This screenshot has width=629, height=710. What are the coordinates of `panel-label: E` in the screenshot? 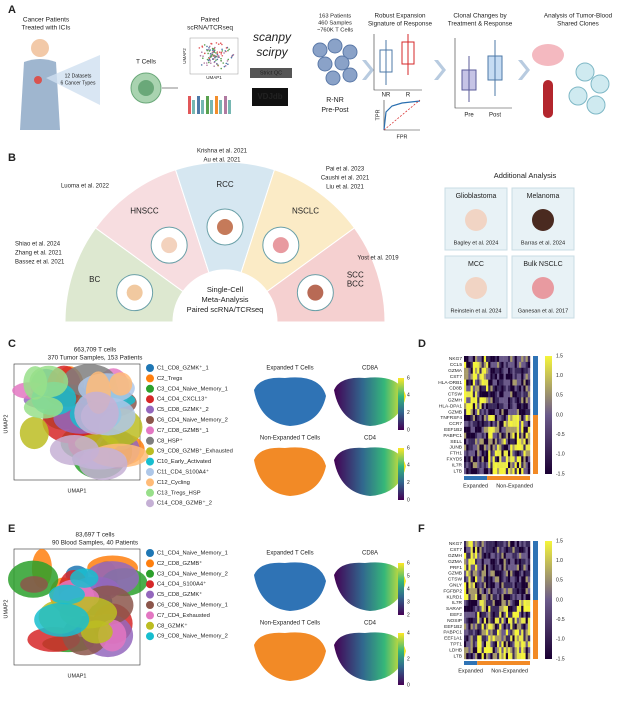 It's located at (11, 529).